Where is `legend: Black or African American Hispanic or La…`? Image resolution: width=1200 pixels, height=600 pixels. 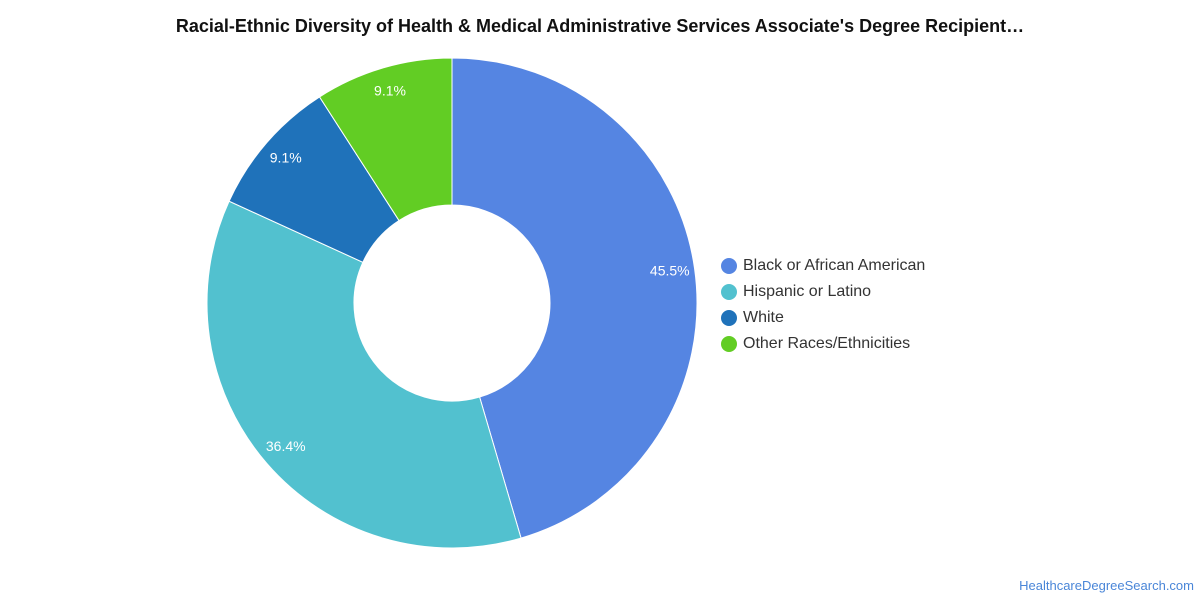 legend: Black or African American Hispanic or La… is located at coordinates (823, 305).